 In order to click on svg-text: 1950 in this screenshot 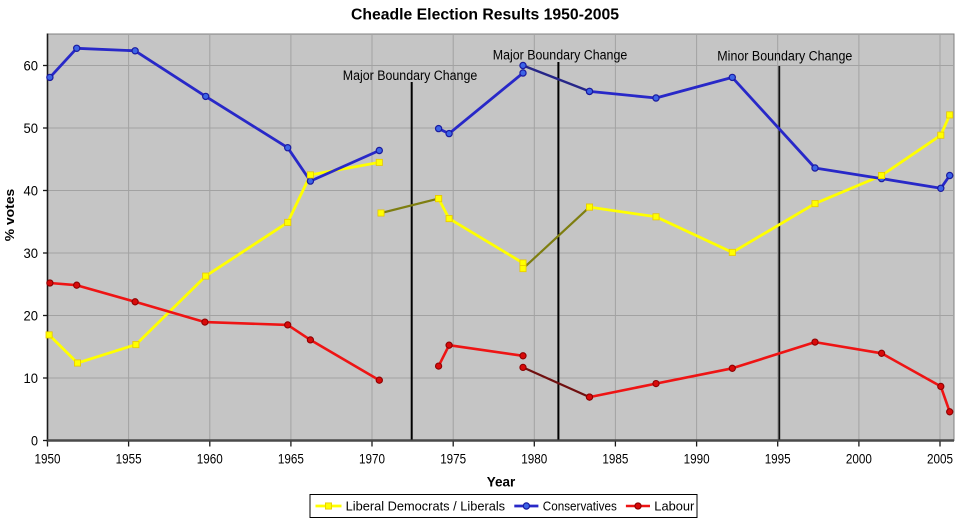, I will do `click(48, 459)`.